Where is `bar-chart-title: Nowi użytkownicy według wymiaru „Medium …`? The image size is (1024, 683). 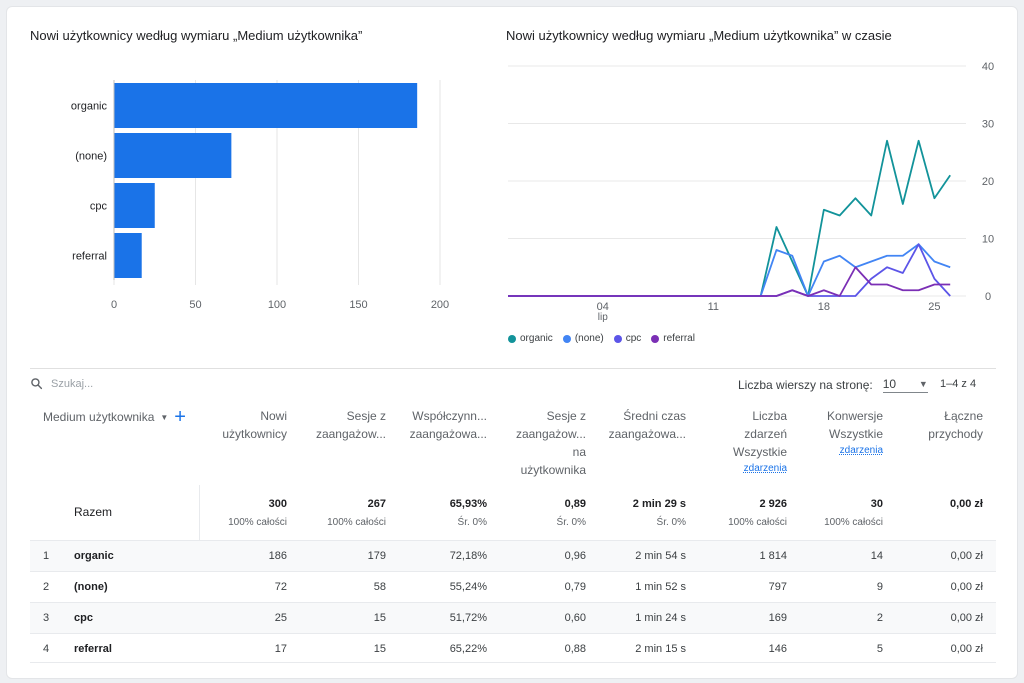 bar-chart-title: Nowi użytkownicy według wymiaru „Medium … is located at coordinates (196, 35).